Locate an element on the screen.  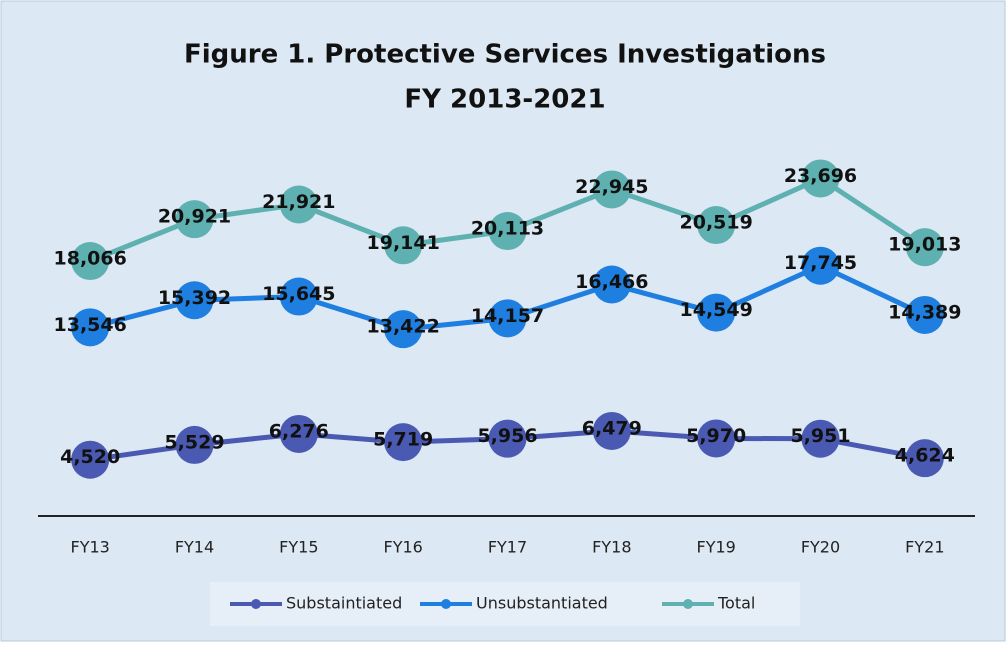
x-tick-label: FY15 is located at coordinates (298, 547).